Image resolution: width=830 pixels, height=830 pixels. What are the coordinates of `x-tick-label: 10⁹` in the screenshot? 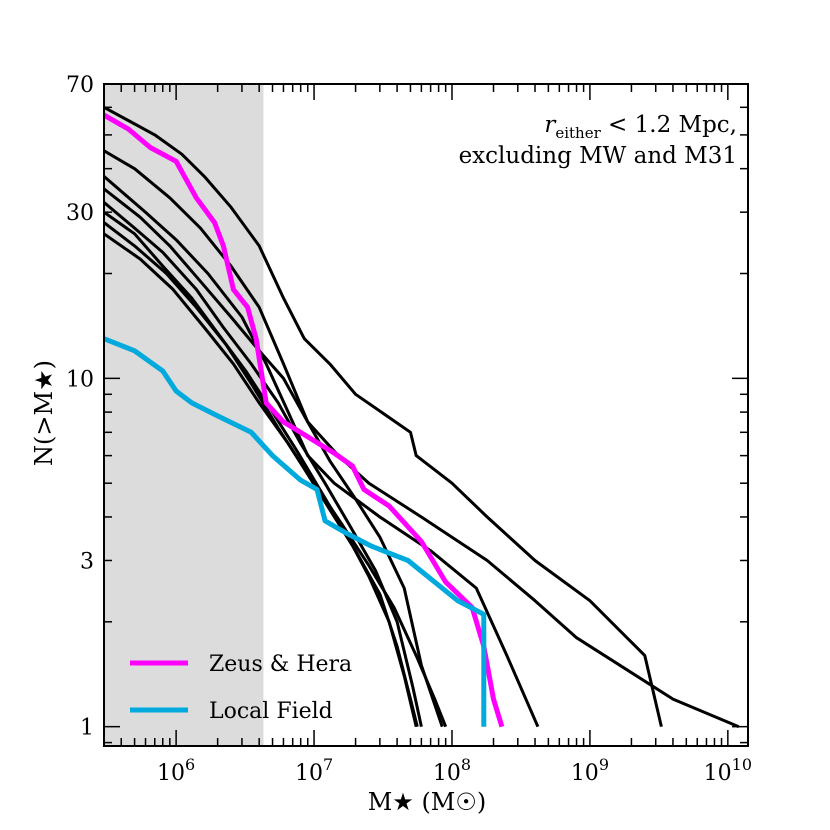 It's located at (590, 770).